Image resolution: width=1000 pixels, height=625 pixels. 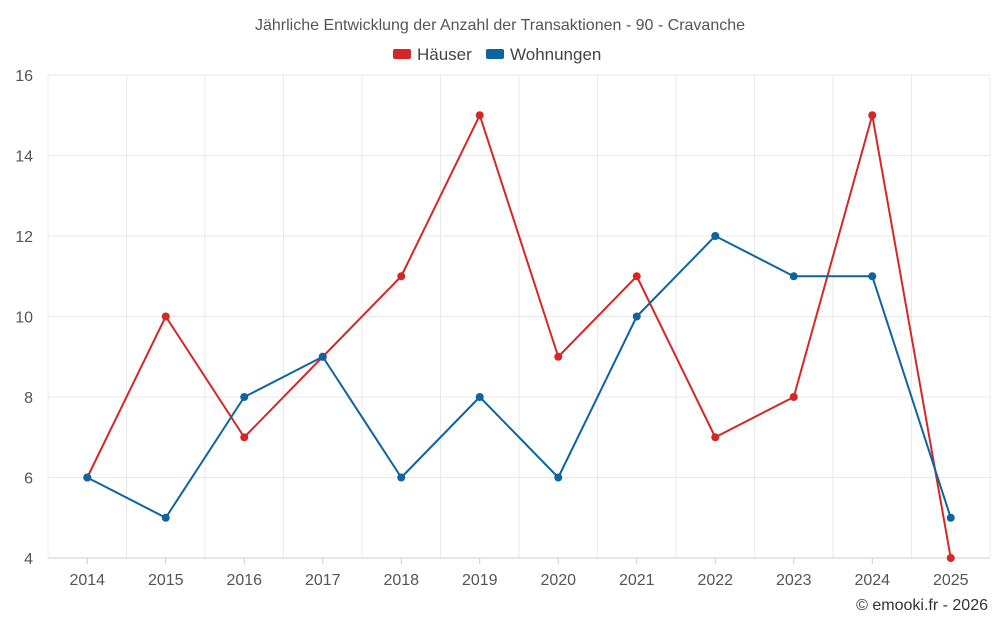 I want to click on x-tick-label: 2025, so click(x=951, y=580).